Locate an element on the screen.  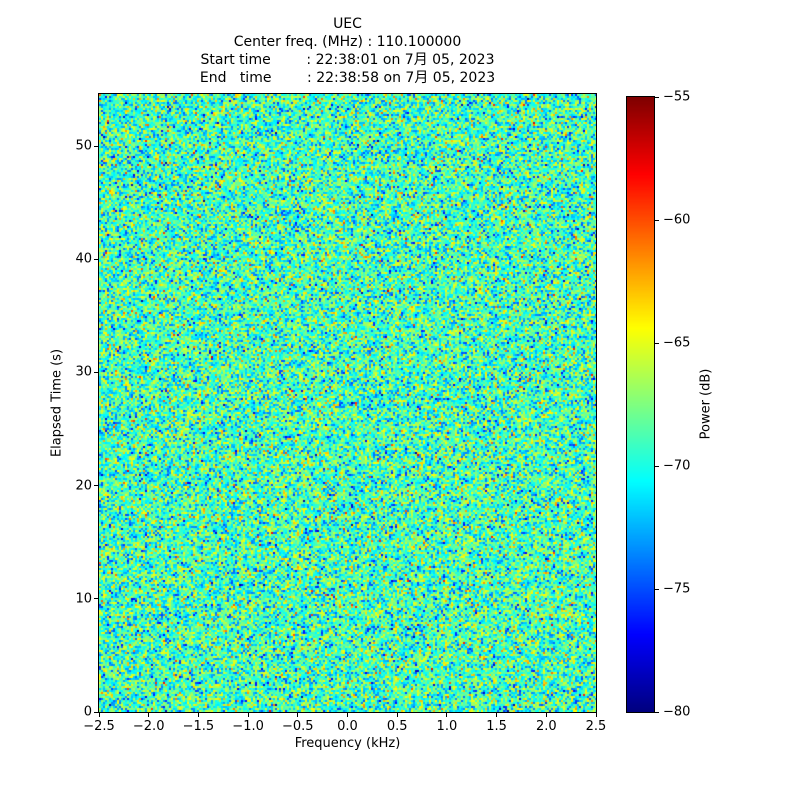
x-tick-label: −2.0 is located at coordinates (148, 726).